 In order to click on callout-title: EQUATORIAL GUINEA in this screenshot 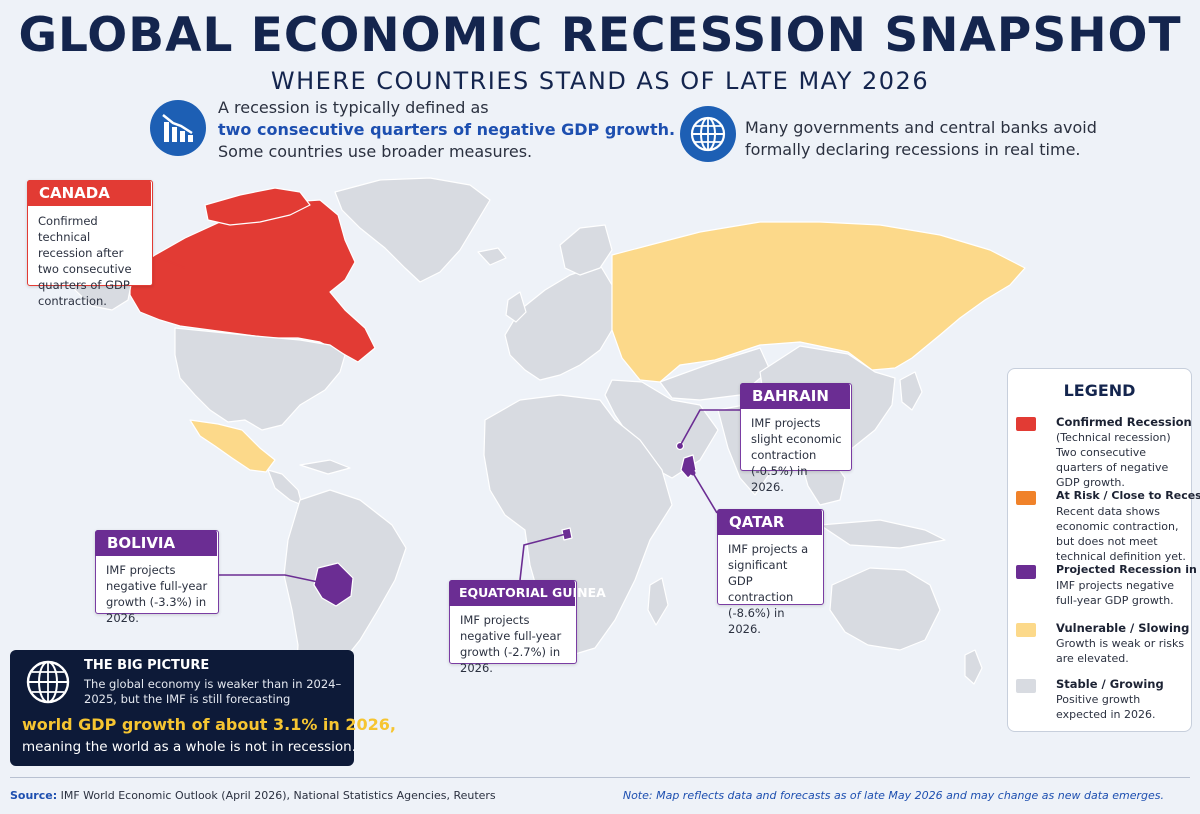, I will do `click(527, 593)`.